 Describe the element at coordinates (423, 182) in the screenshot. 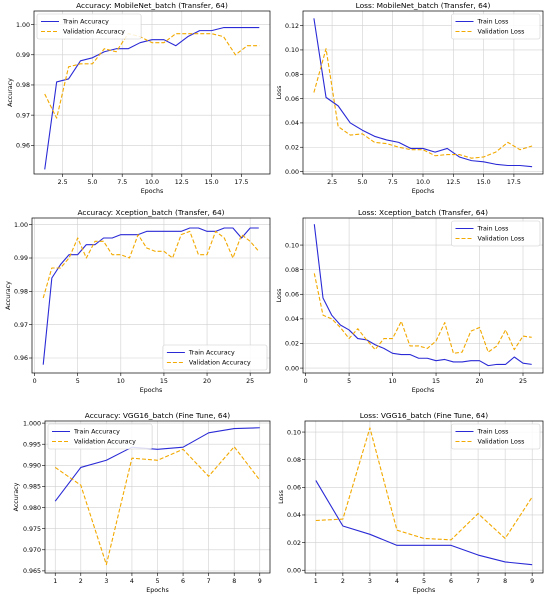

I see `x-tick-label: 10.0` at that location.